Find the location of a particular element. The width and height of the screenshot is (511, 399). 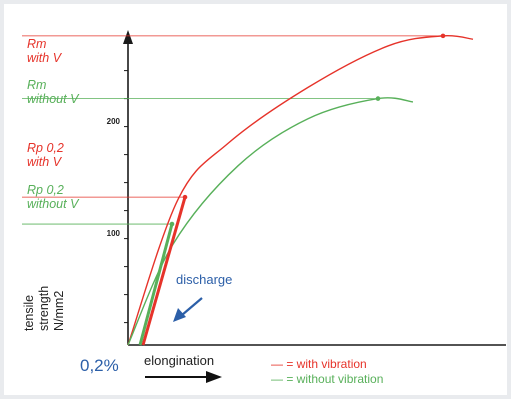

y-tick-label: 200 is located at coordinates (114, 121).